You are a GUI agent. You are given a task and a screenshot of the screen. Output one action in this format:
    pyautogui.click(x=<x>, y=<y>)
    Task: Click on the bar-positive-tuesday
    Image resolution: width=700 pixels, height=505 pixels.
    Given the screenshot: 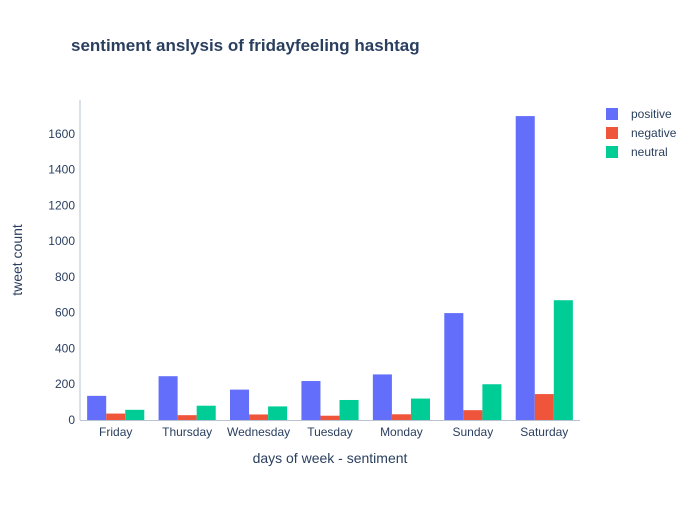 What is the action you would take?
    pyautogui.click(x=311, y=400)
    